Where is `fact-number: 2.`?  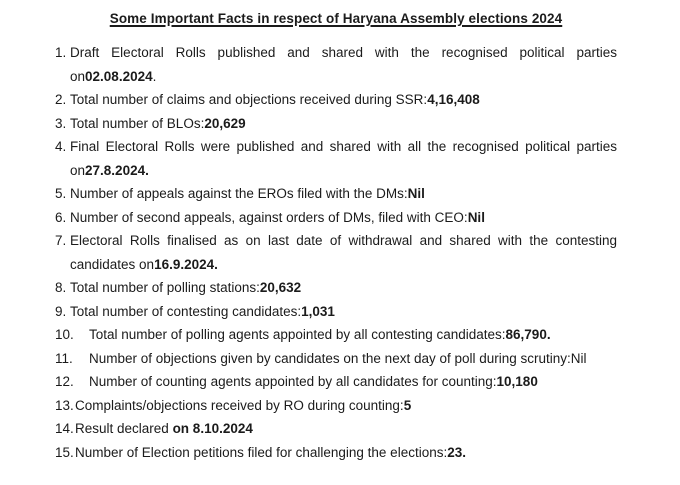 fact-number: 2. is located at coordinates (61, 99).